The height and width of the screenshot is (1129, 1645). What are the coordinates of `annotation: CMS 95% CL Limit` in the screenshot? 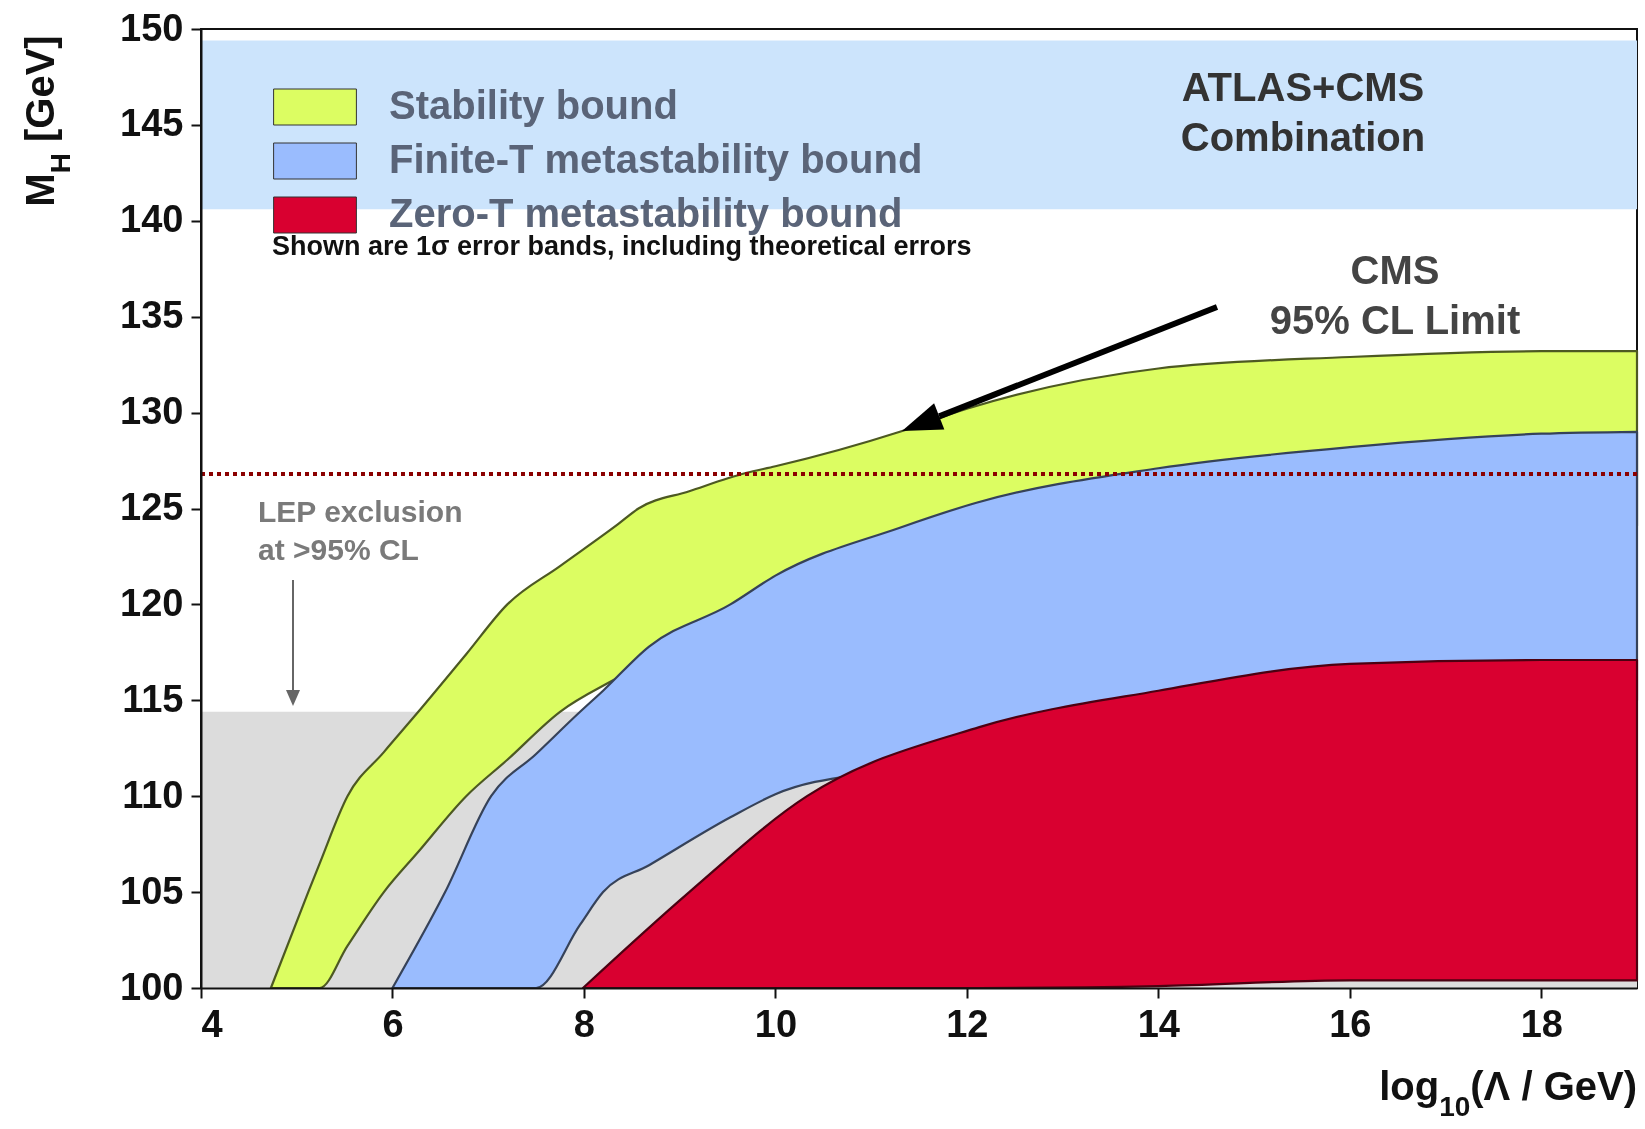 It's located at (1395, 295).